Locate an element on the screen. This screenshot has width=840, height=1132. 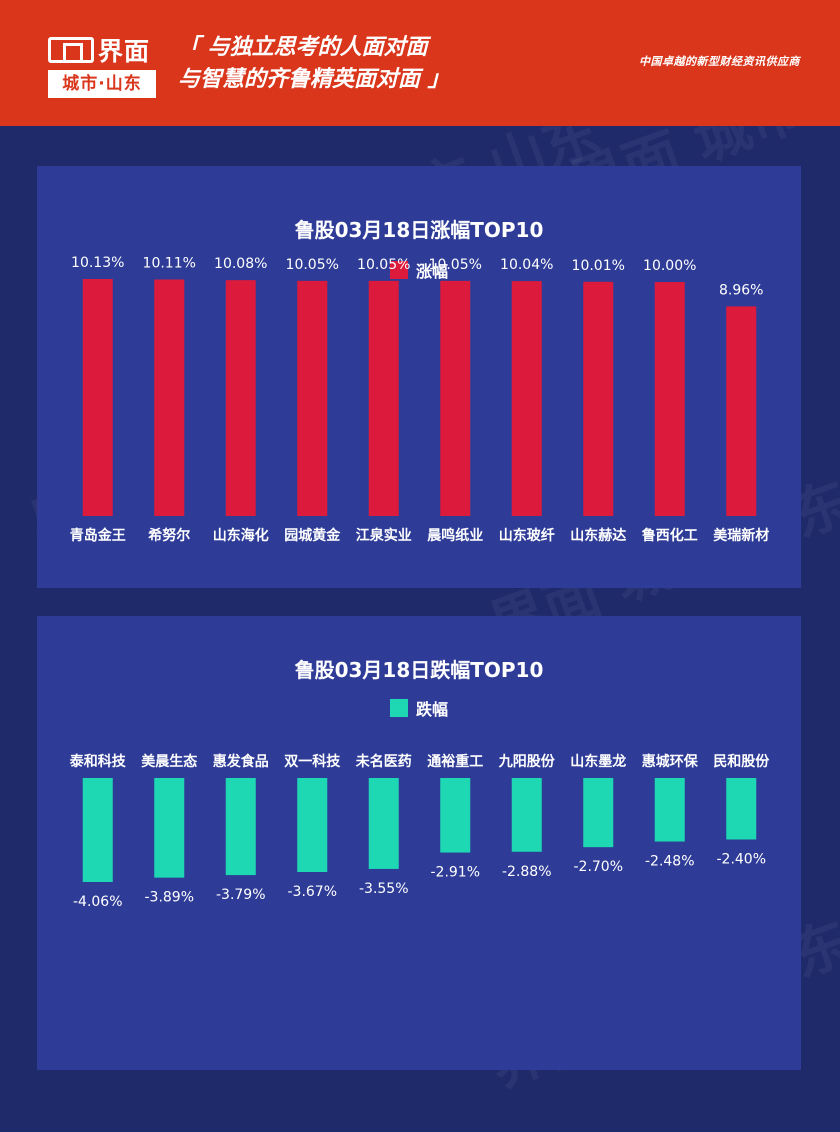
fall-value-label: -3.55% is located at coordinates (384, 889).